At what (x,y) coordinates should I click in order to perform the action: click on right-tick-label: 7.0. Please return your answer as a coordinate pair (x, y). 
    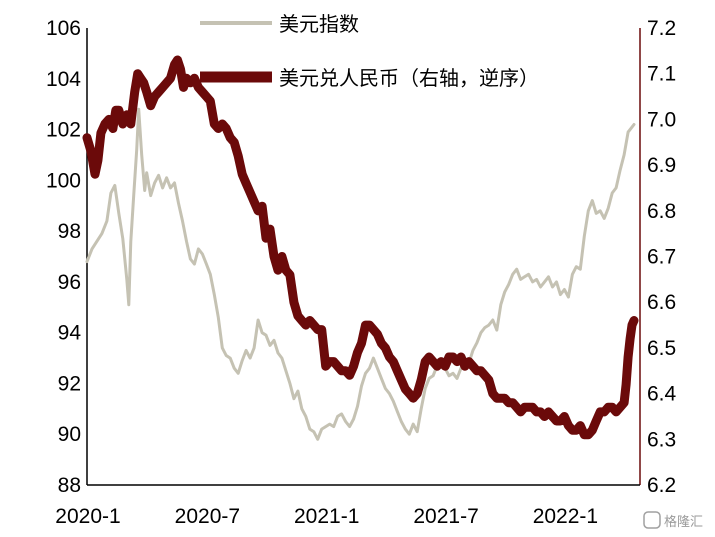
    Looking at the image, I should click on (661, 119).